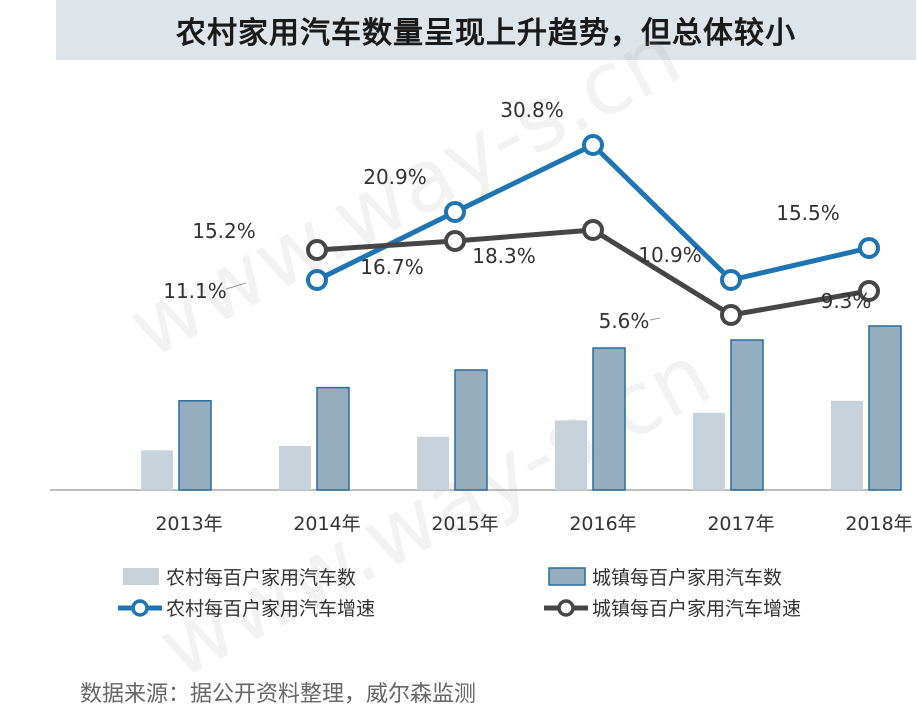  What do you see at coordinates (486, 33) in the screenshot?
I see `chart-title: 农村家用汽车数量呈现上升趋势，但总体较小` at bounding box center [486, 33].